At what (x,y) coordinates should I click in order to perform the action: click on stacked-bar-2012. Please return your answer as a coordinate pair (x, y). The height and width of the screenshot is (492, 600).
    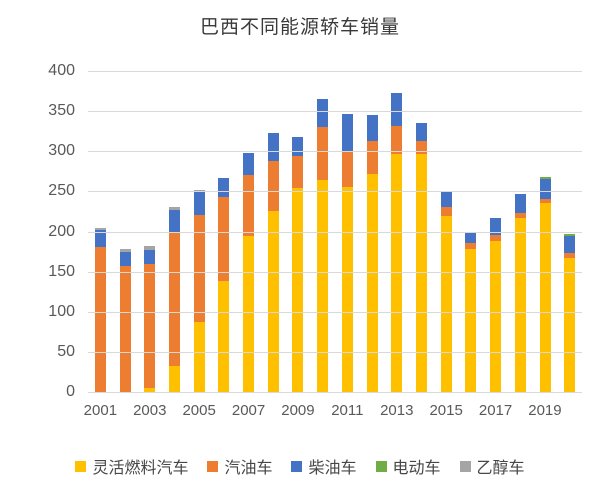
    Looking at the image, I should click on (372, 231).